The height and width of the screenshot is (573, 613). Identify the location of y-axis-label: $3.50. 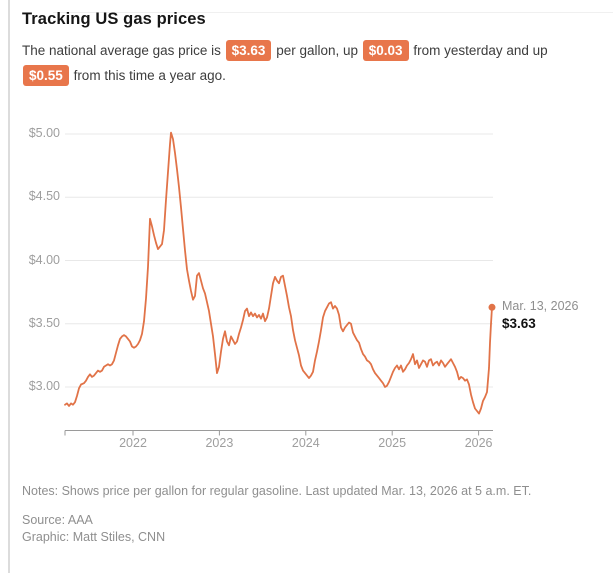
(44, 322).